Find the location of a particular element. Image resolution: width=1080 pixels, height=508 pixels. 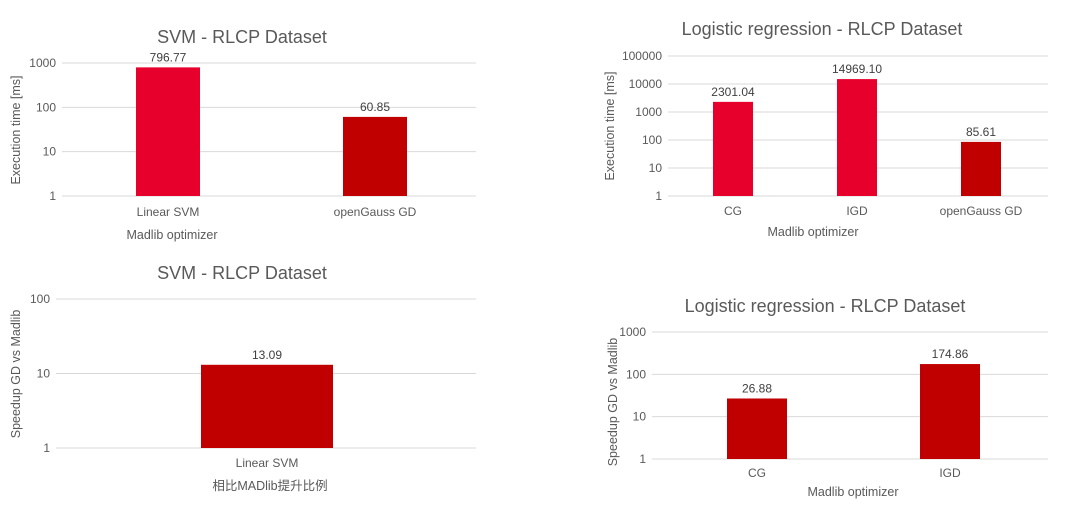

data-label: 26.88 is located at coordinates (757, 388).